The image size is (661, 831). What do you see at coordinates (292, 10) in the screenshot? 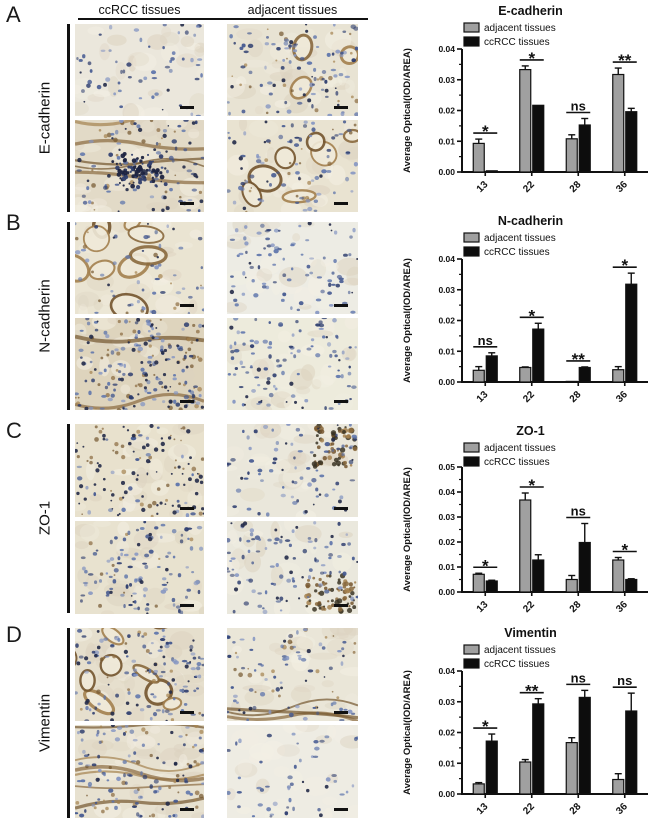
I see `column-header-adjacent: adjacent tissues` at bounding box center [292, 10].